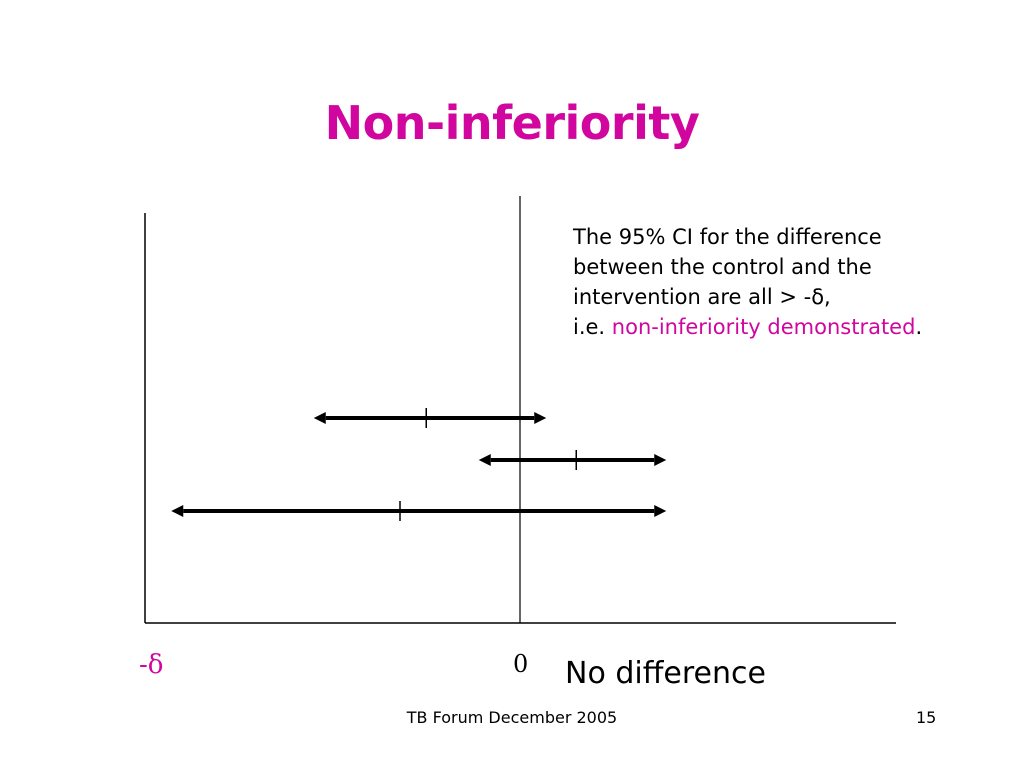 The image size is (1024, 768). What do you see at coordinates (419, 464) in the screenshot?
I see `confidence-intervals` at bounding box center [419, 464].